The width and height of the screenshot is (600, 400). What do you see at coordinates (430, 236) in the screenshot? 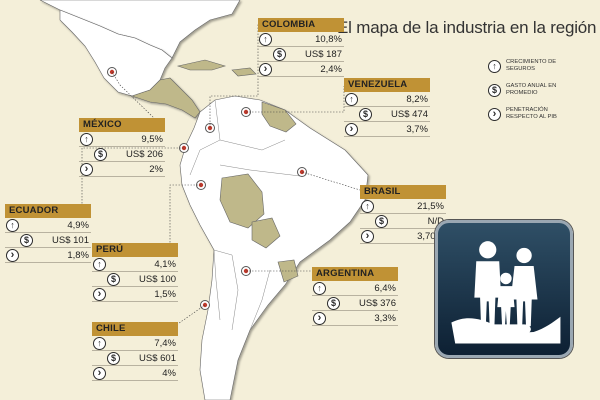
I see `penetration-value: 3,70%` at bounding box center [430, 236].